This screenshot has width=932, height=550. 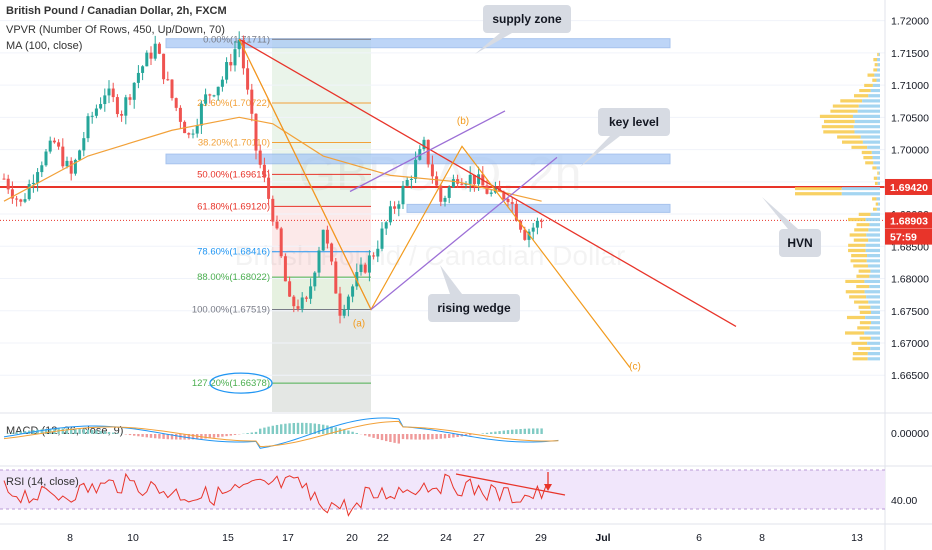 I want to click on fib-label-3: 50.00%(1.69615), so click(x=233, y=174).